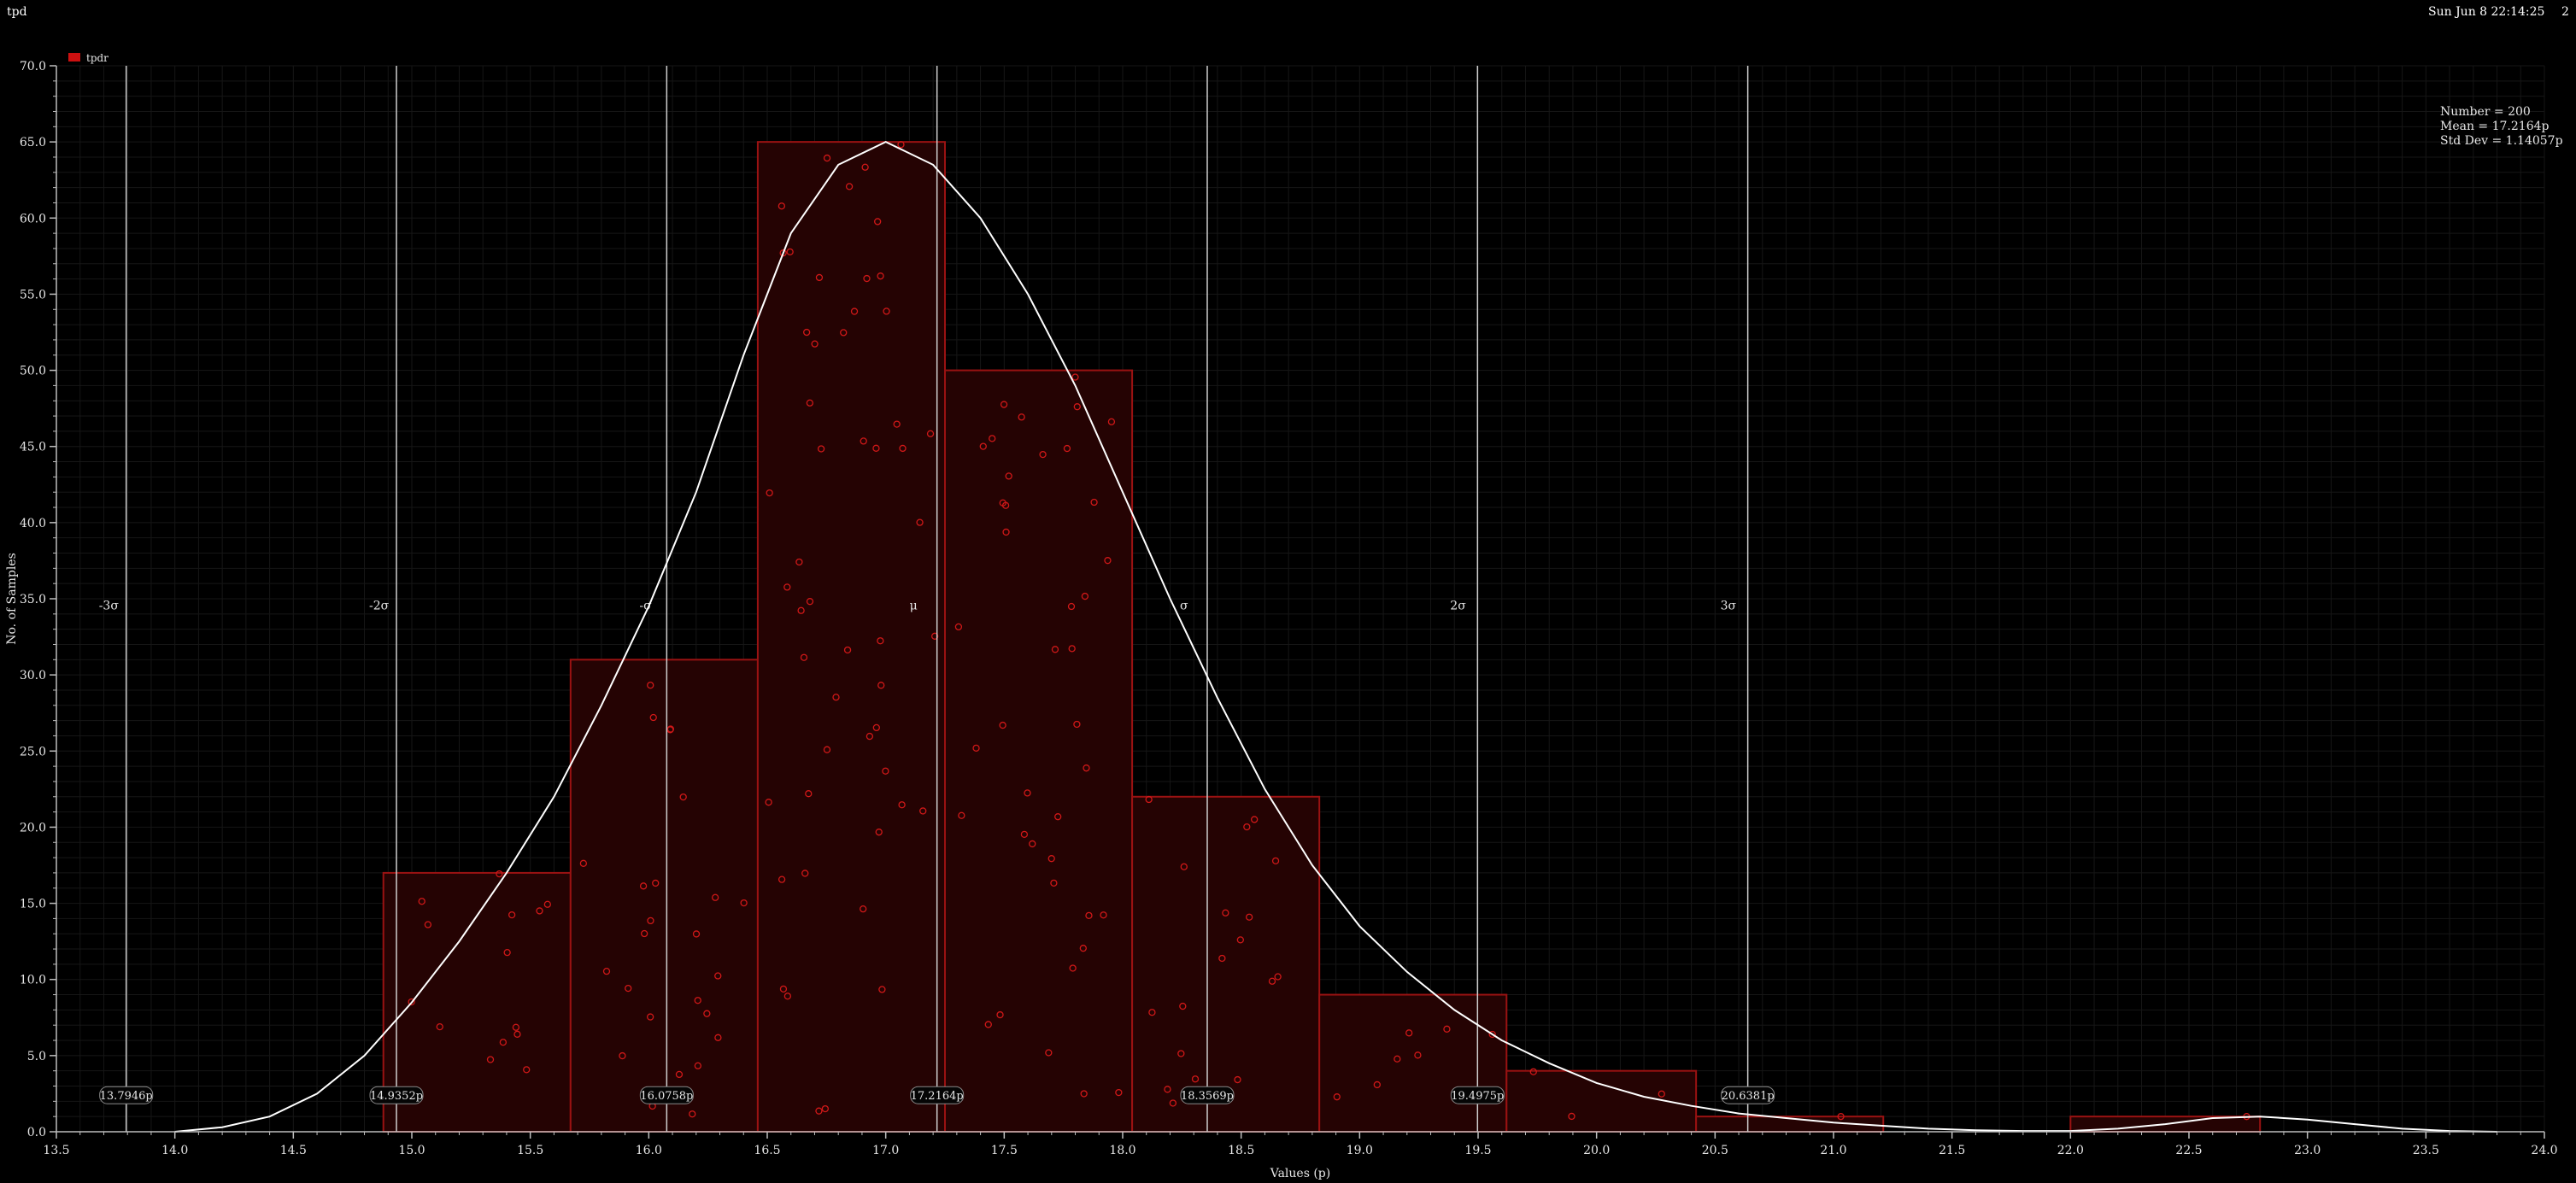 Image resolution: width=2576 pixels, height=1183 pixels. Describe the element at coordinates (174, 1150) in the screenshot. I see `x-tick-label: 14.0` at that location.